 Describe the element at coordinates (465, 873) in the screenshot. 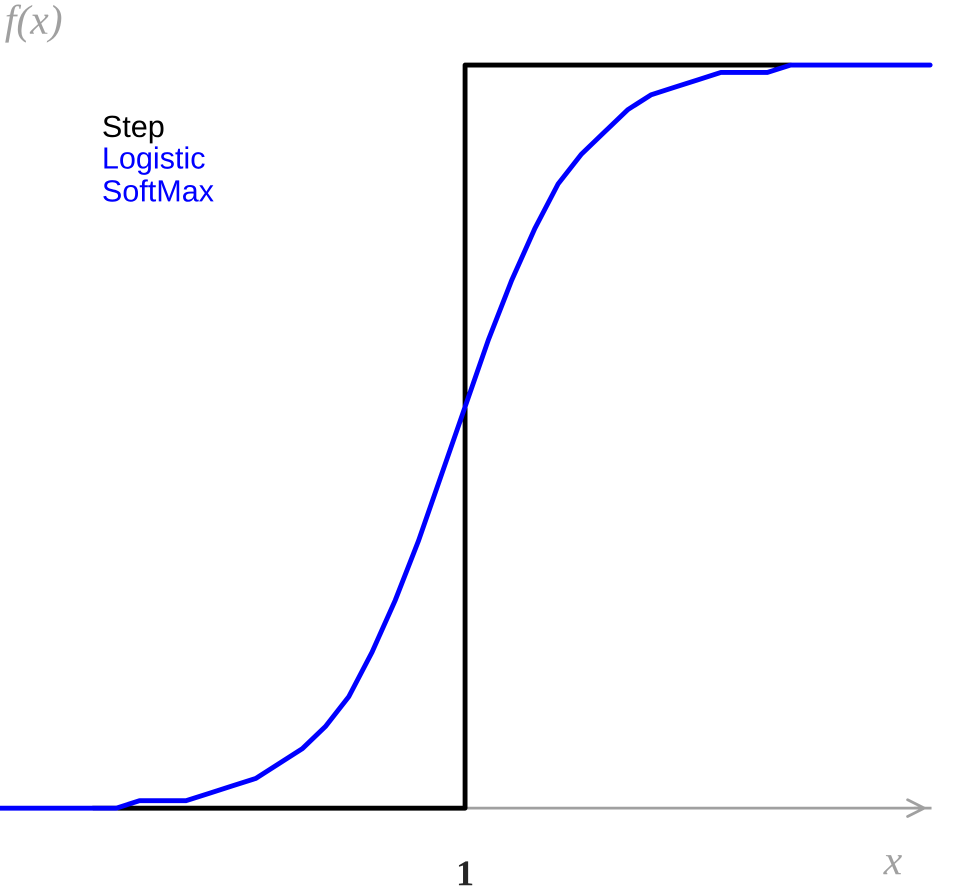

I see `text: 1` at that location.